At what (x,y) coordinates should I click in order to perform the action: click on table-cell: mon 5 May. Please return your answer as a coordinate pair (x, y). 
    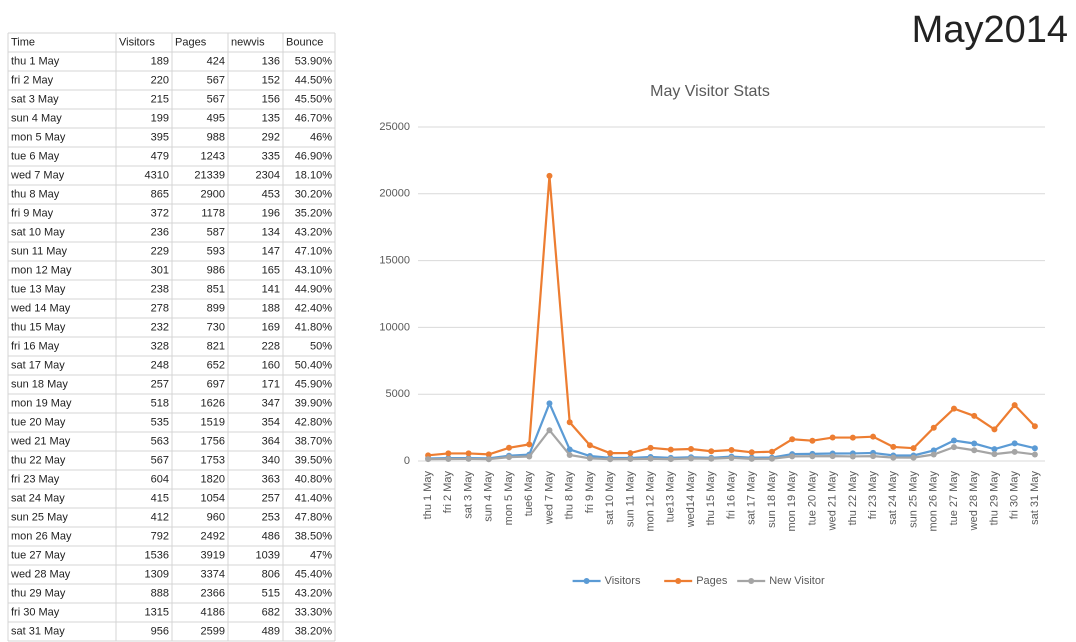
    Looking at the image, I should click on (38, 137).